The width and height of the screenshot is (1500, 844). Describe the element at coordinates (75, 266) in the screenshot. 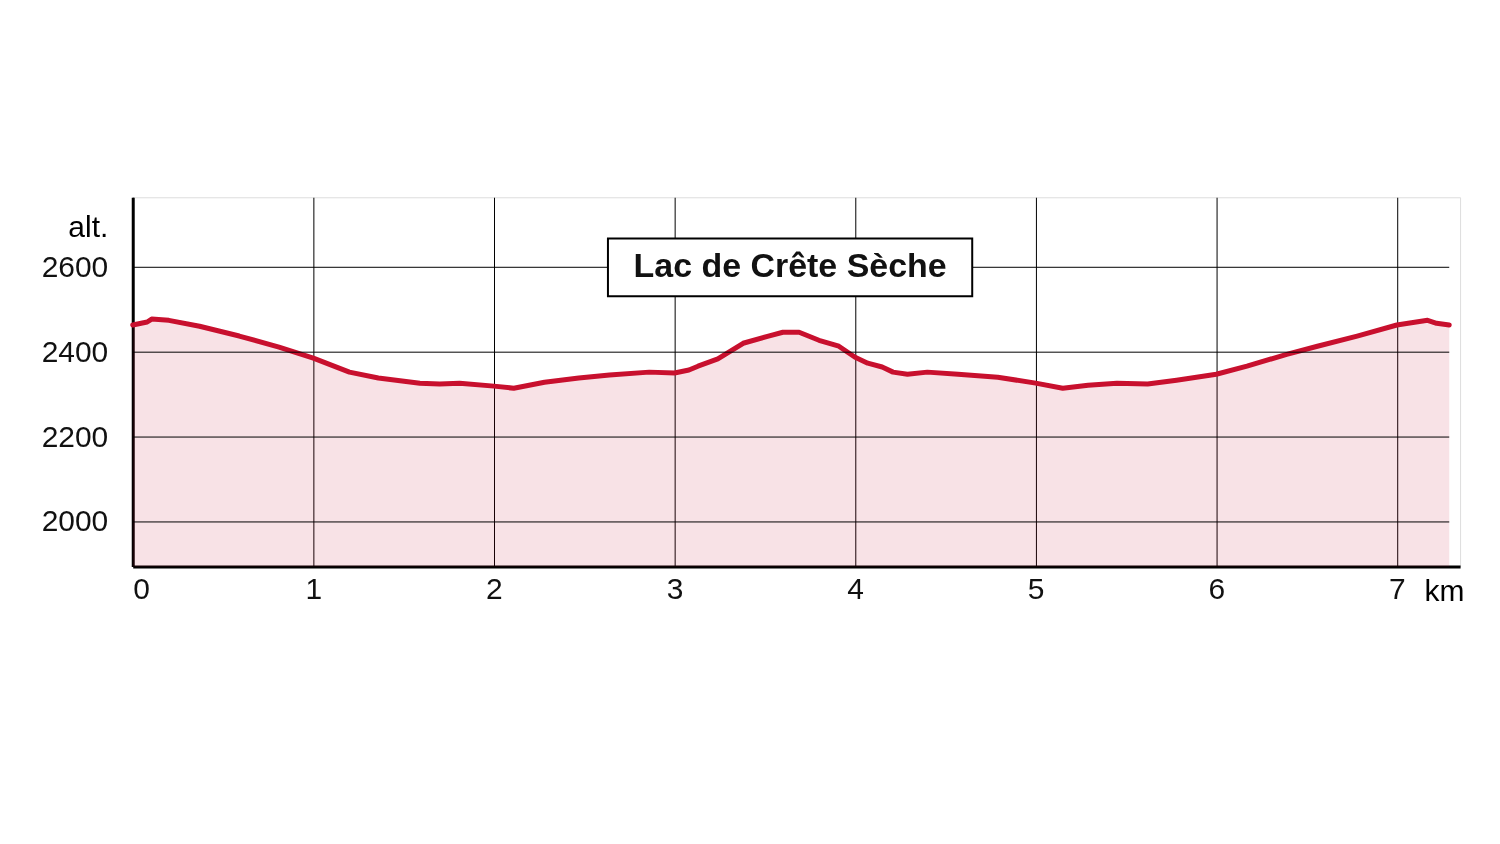

I see `y-tick-label: 2600` at that location.